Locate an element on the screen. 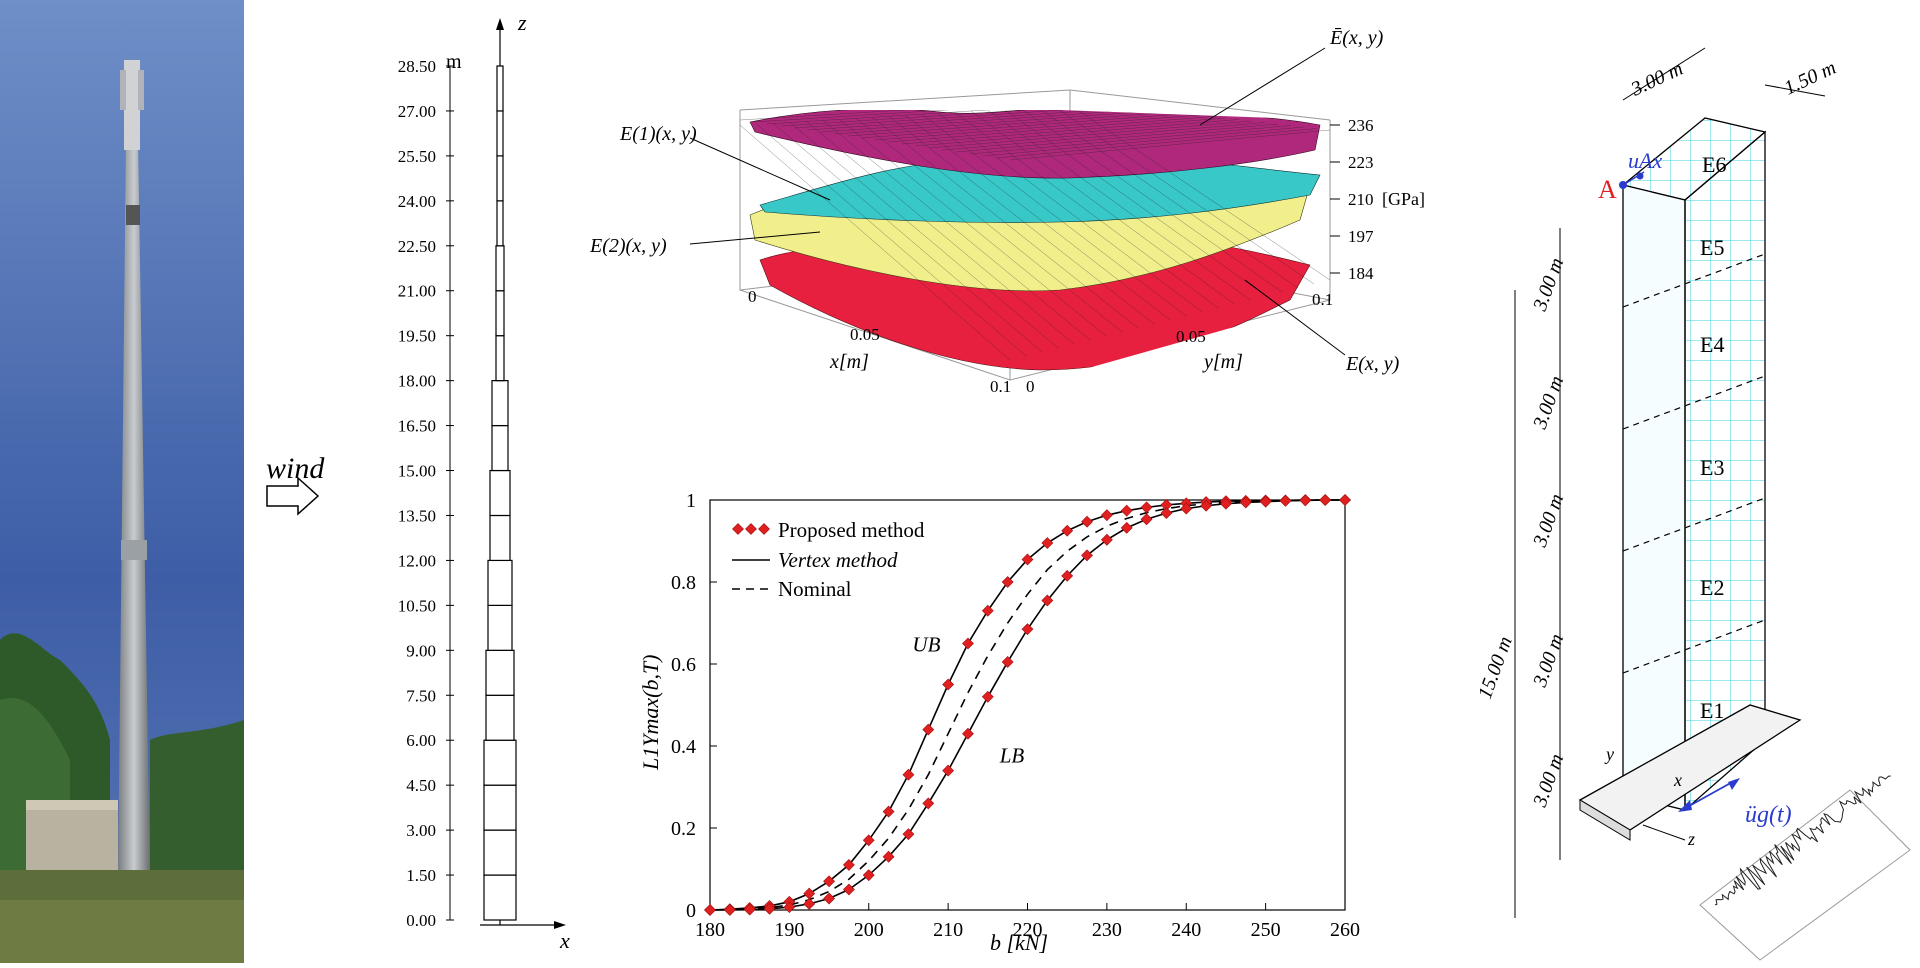 The width and height of the screenshot is (1920, 968). y-tick-label: 0.1 is located at coordinates (1322, 299).